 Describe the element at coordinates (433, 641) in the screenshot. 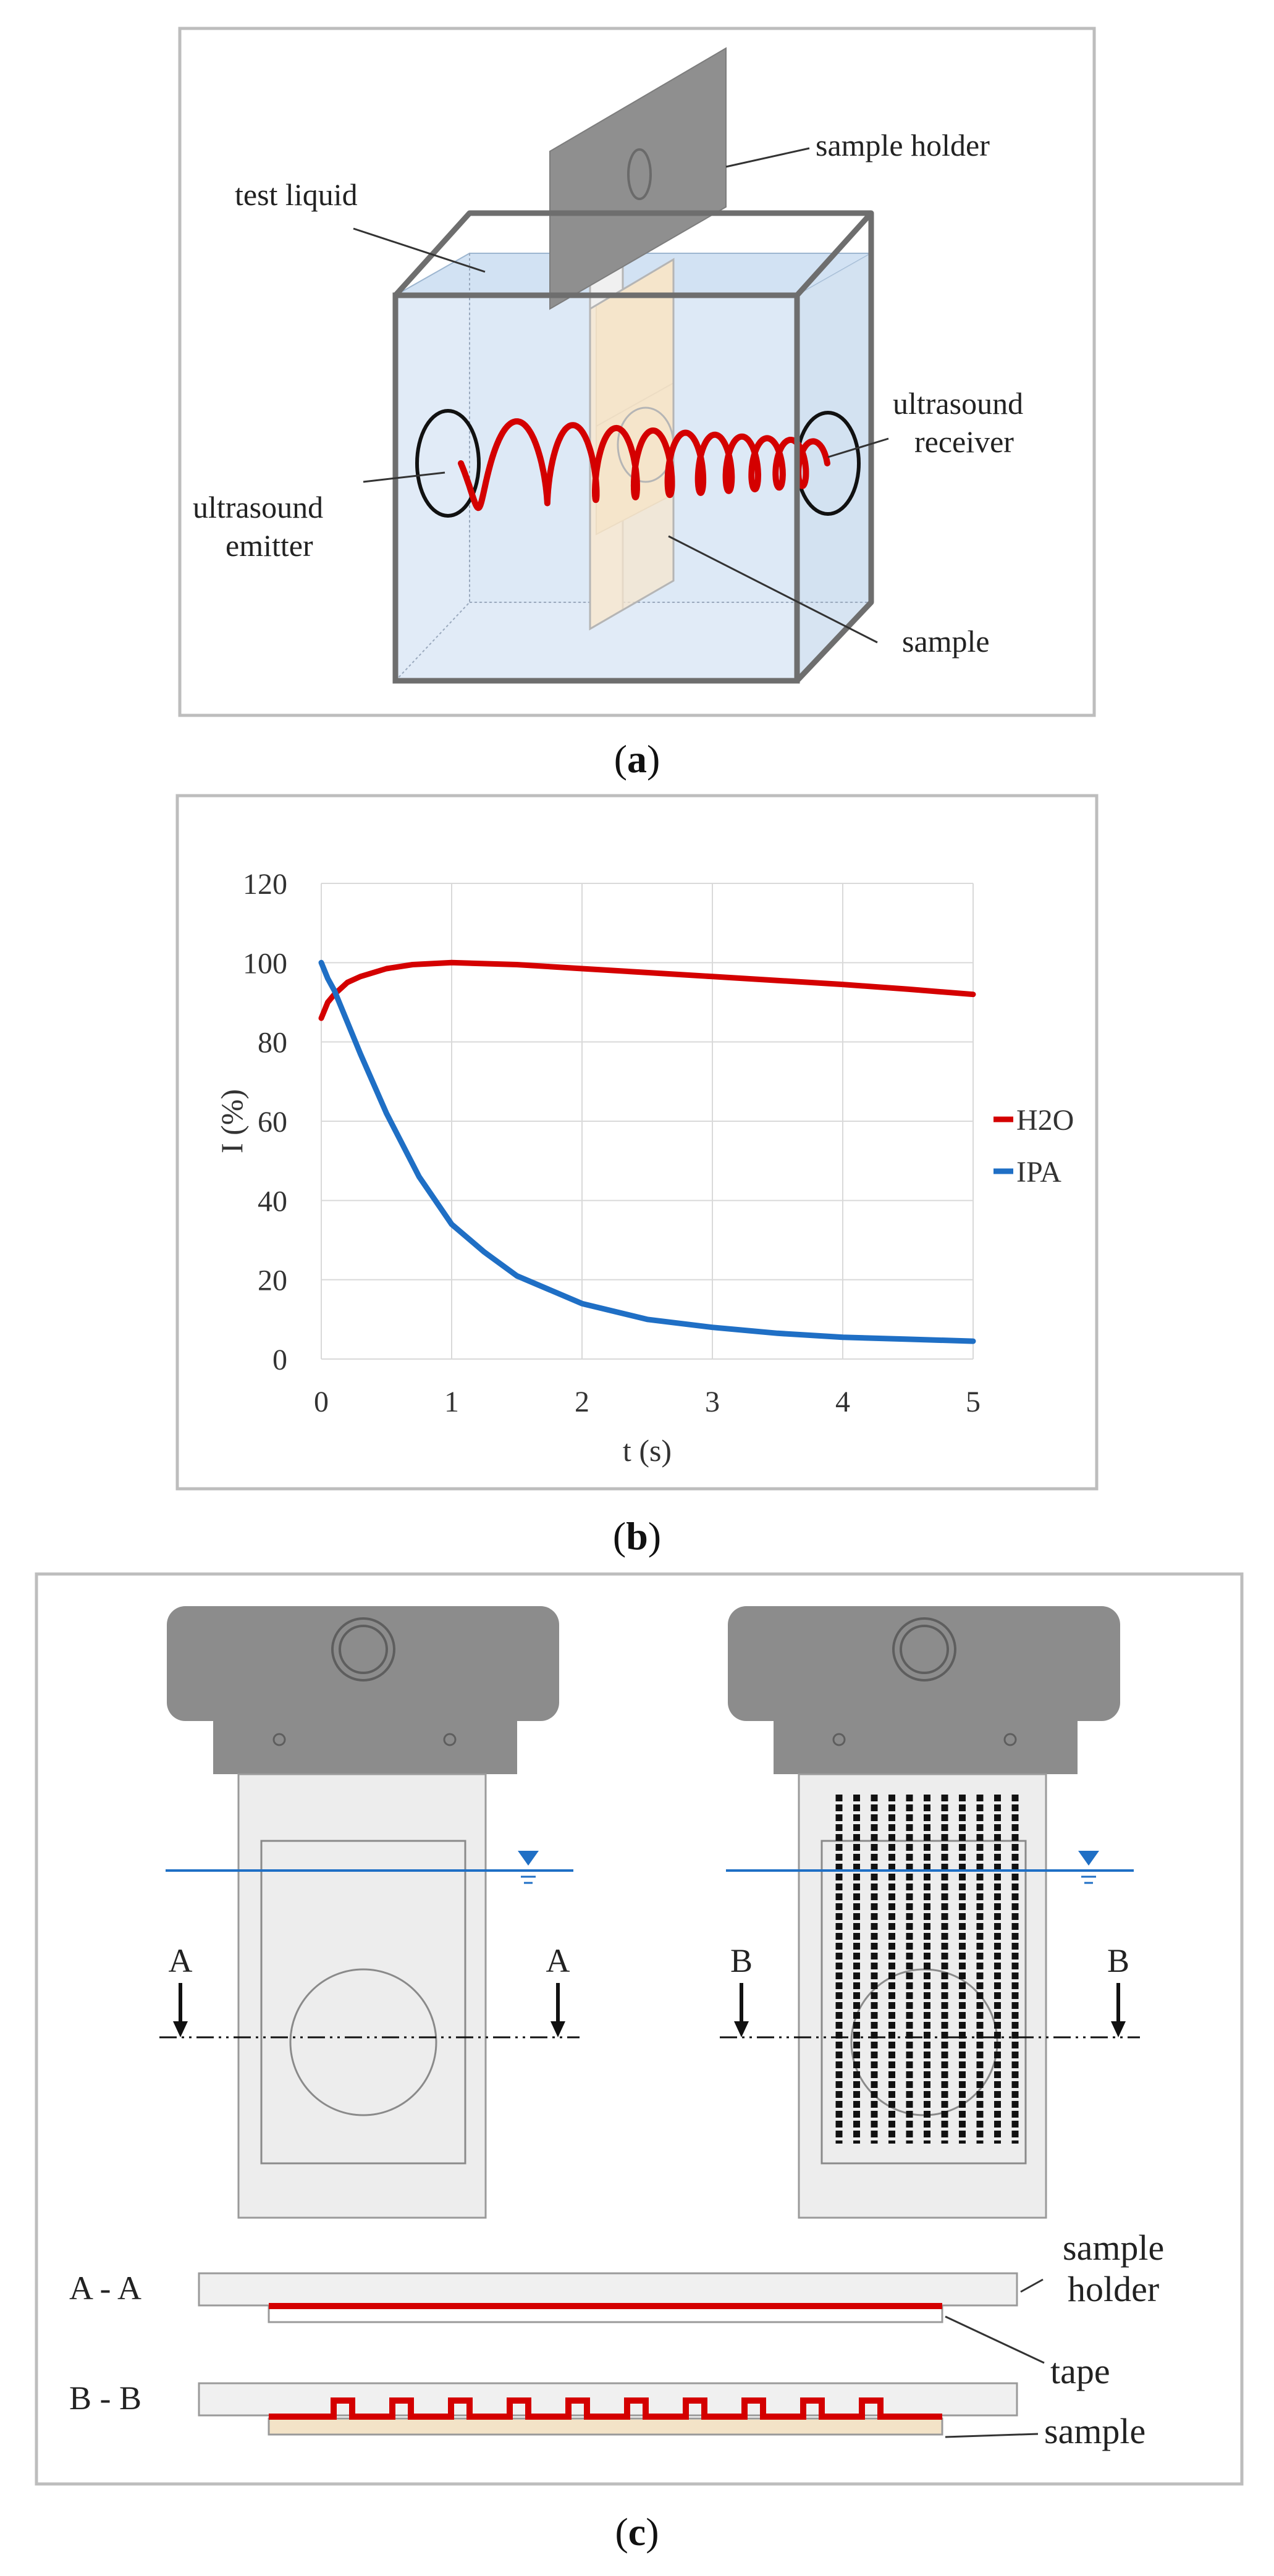

I see `tank-hidden-edge` at that location.